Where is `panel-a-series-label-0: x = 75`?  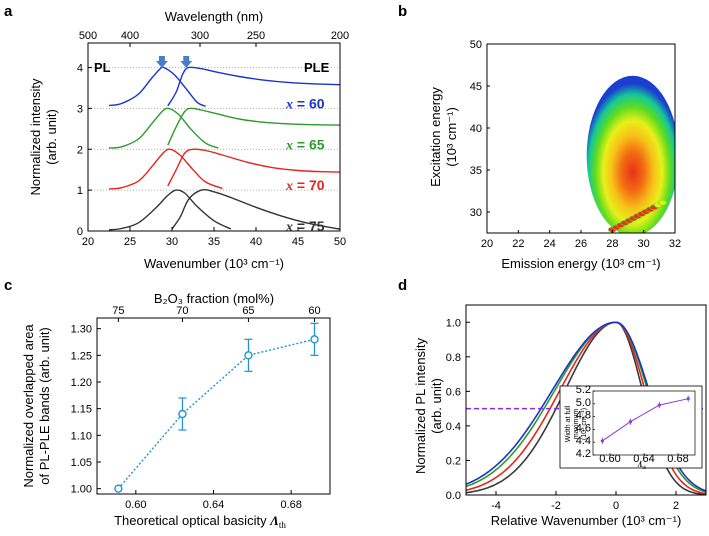
panel-a-series-label-0: x = 75 is located at coordinates (305, 226).